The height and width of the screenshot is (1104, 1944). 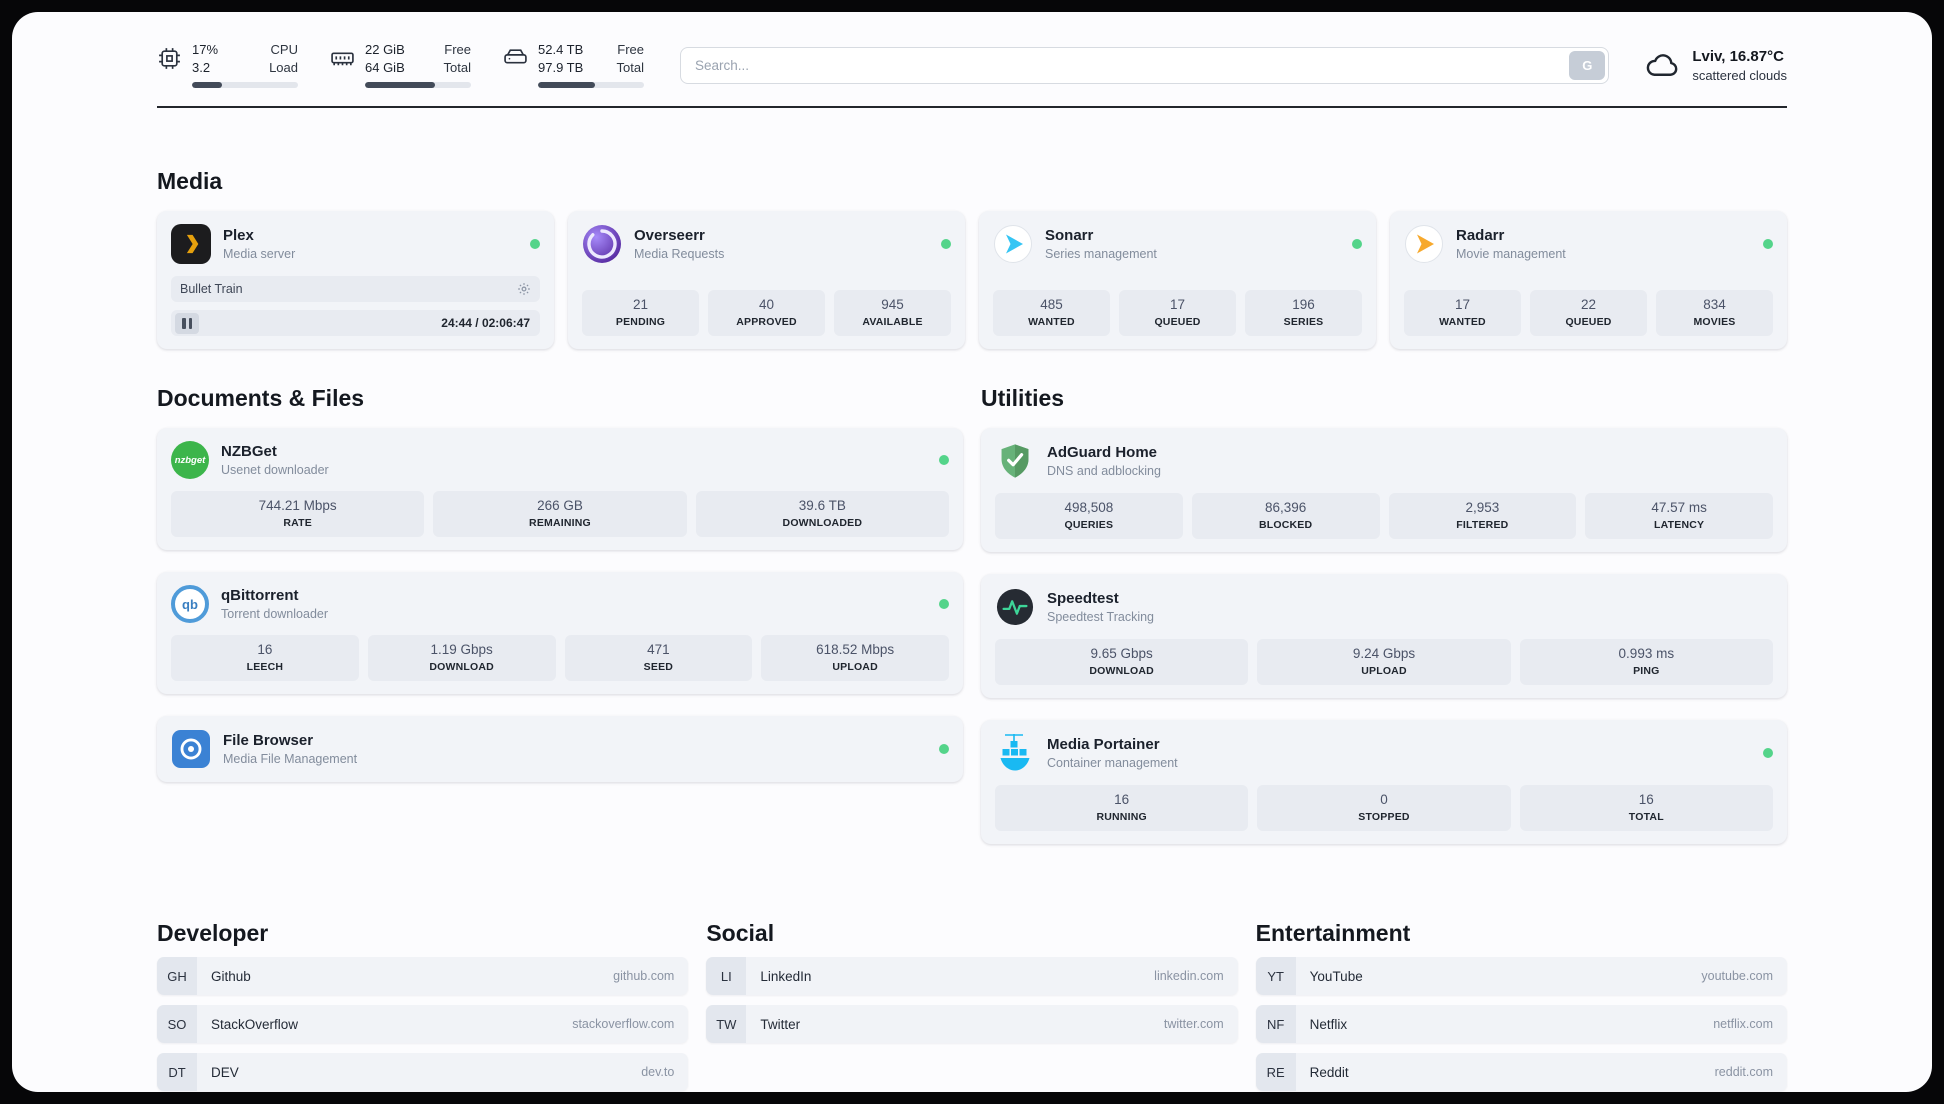 I want to click on search-input, so click(x=1145, y=65).